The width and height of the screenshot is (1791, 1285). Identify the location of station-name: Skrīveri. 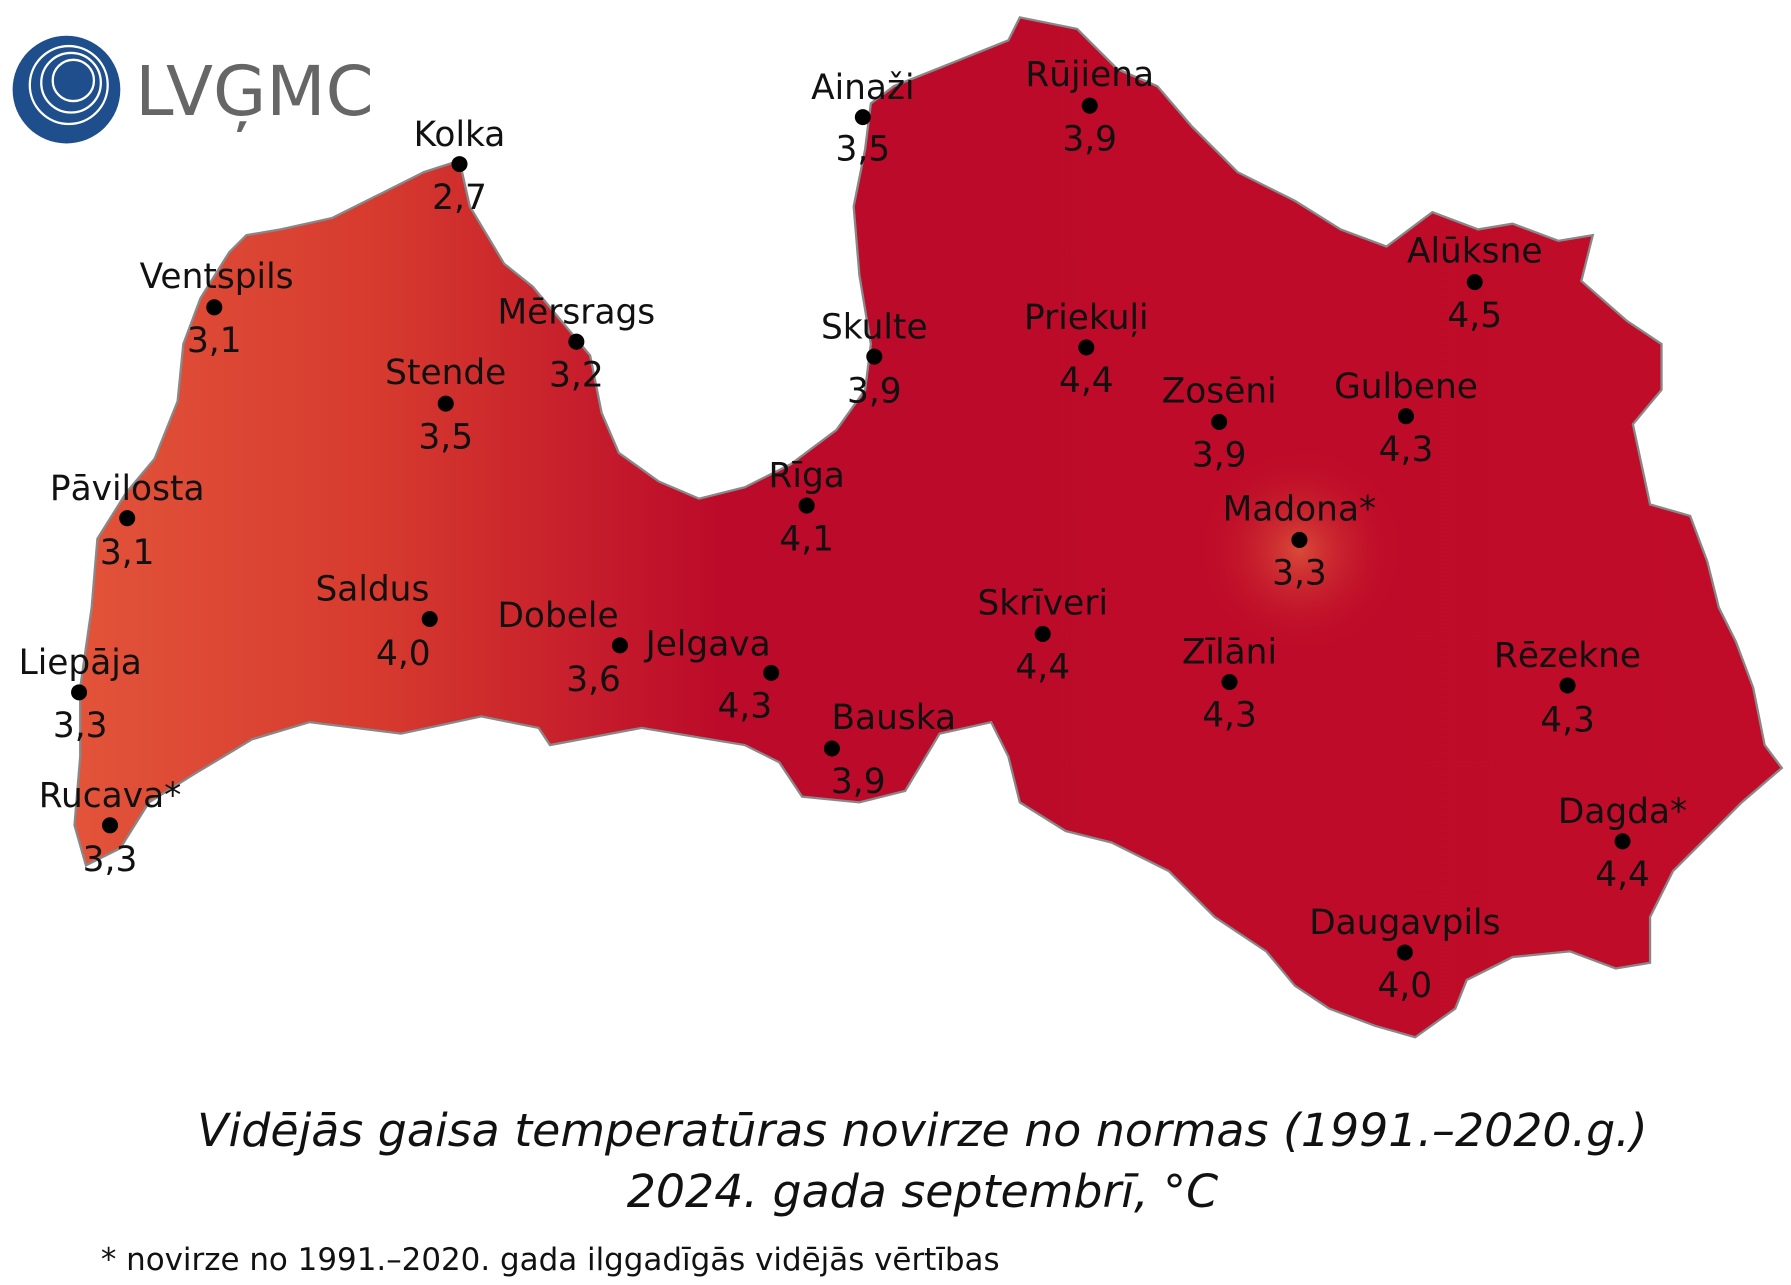
(1042, 603).